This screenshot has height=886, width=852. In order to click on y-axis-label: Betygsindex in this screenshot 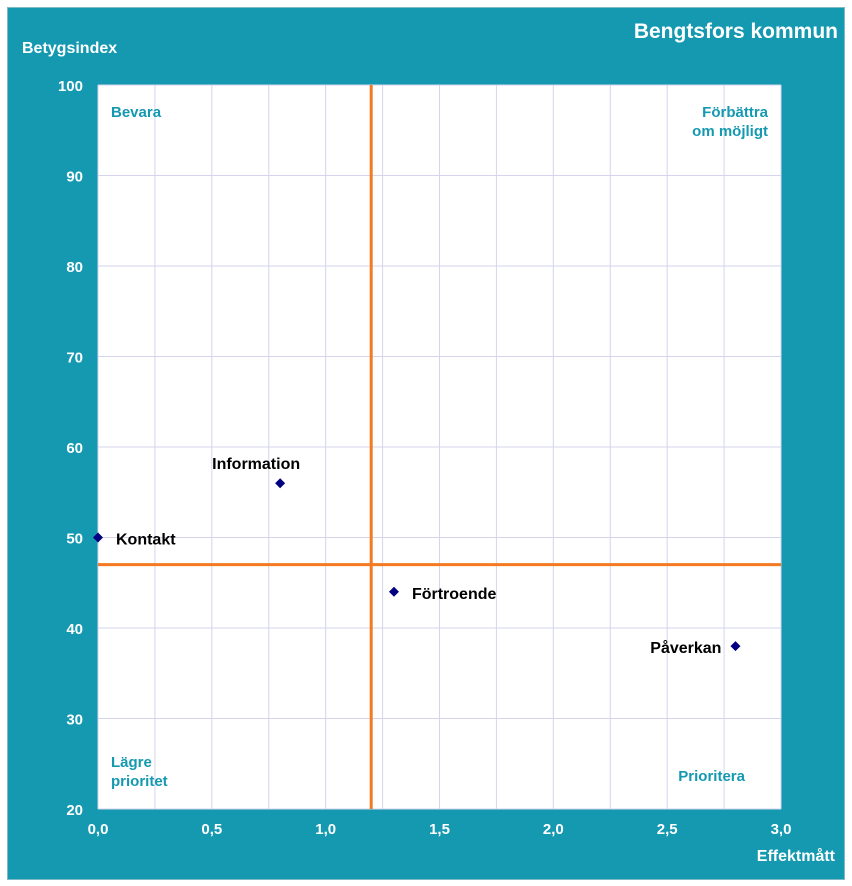, I will do `click(69, 48)`.